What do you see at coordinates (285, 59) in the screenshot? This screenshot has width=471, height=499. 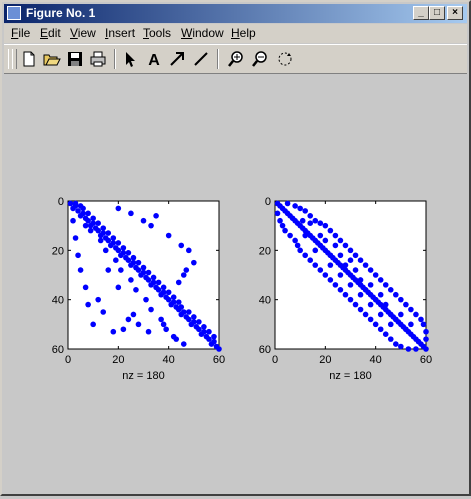 I see `rotate-icon` at bounding box center [285, 59].